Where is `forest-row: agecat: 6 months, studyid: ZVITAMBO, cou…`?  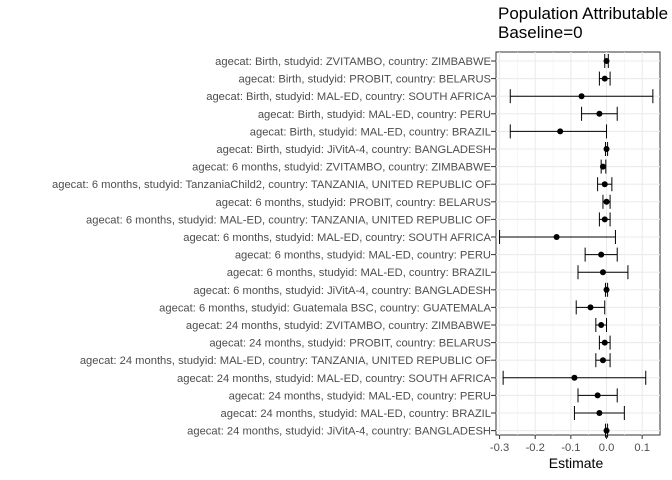
forest-row: agecat: 6 months, studyid: ZVITAMBO, cou… is located at coordinates (399, 166).